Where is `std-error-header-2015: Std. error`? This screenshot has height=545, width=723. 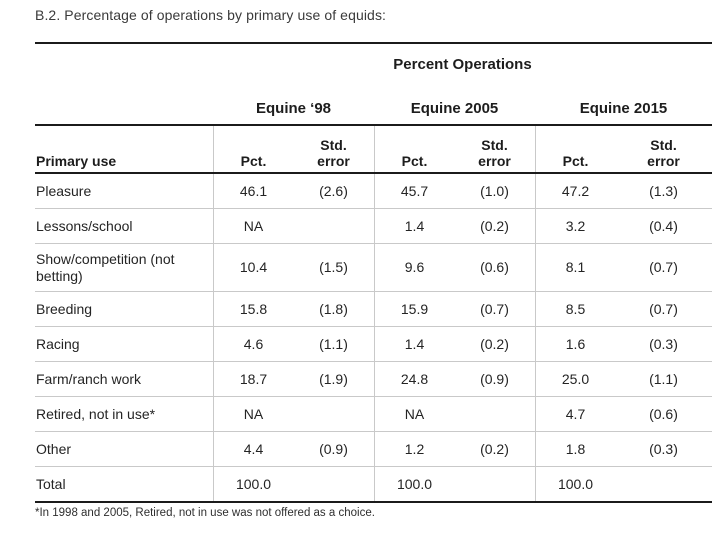
std-error-header-2015: Std. error is located at coordinates (663, 149).